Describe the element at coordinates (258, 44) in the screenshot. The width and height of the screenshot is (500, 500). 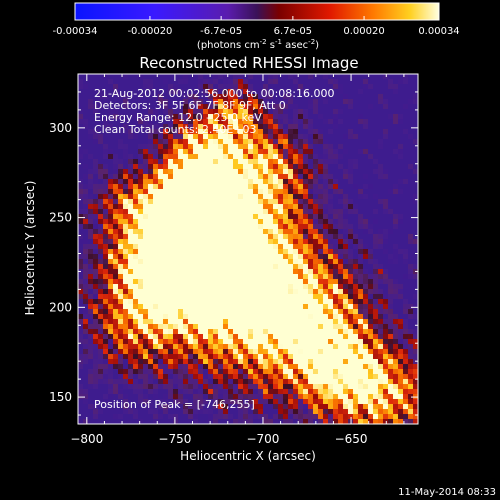
I see `colorbar-unit-label: (photons cm-2 s-1 asec-2)` at that location.